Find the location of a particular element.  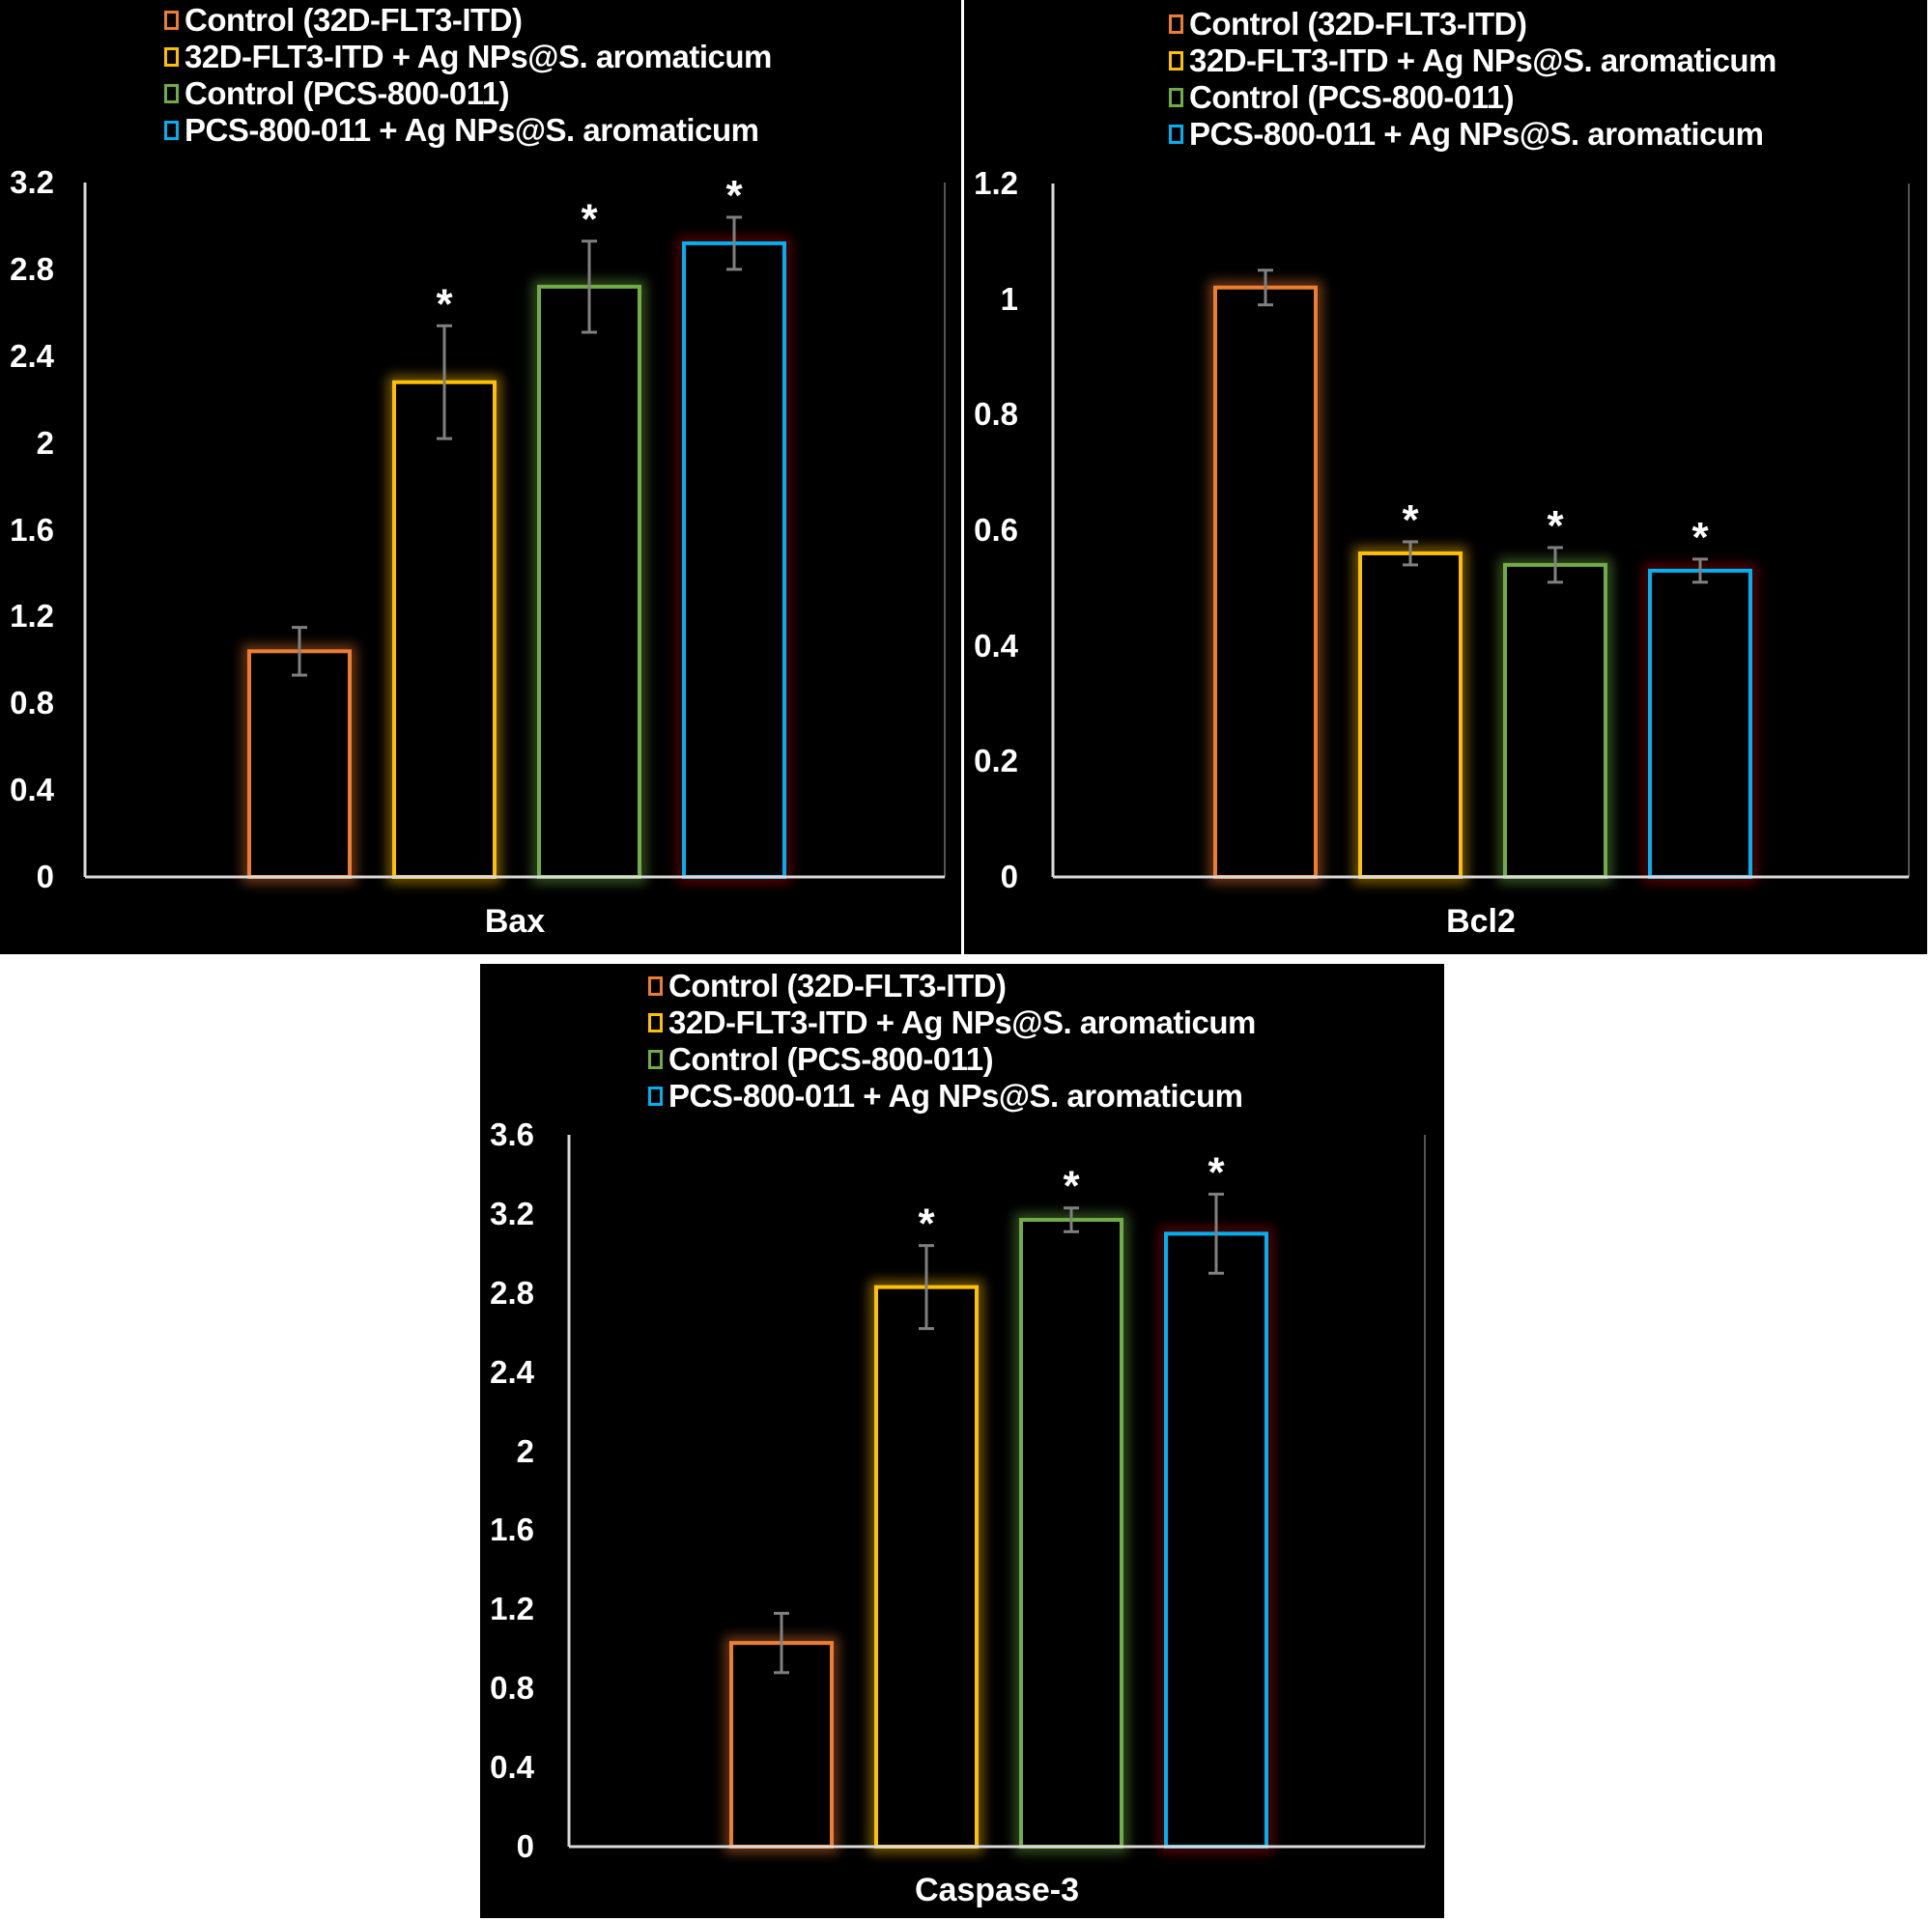

y-tick-label: 0.6 is located at coordinates (996, 530).